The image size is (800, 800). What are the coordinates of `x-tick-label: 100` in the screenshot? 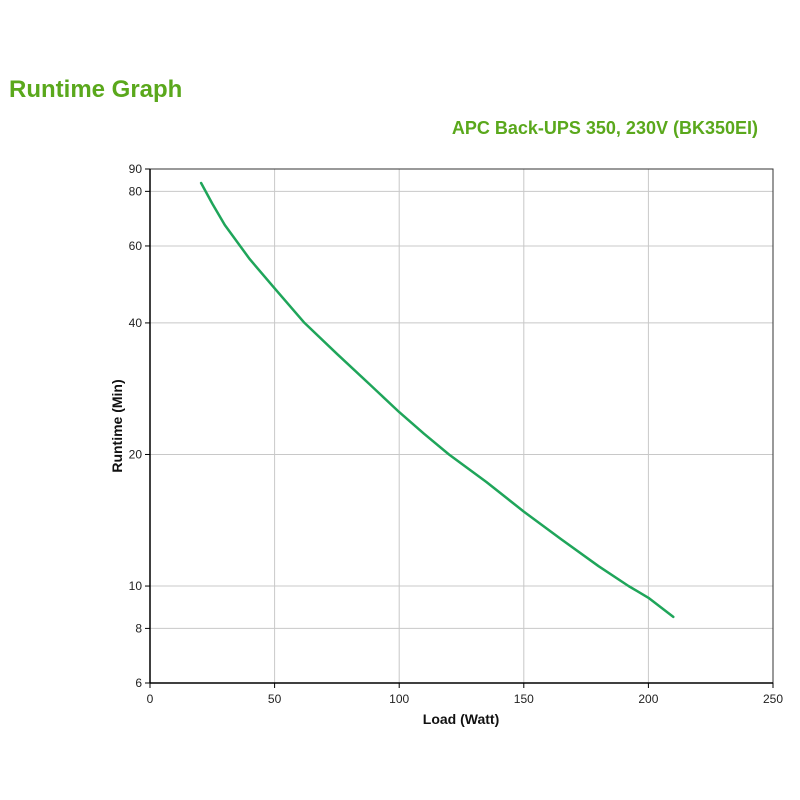 It's located at (399, 699).